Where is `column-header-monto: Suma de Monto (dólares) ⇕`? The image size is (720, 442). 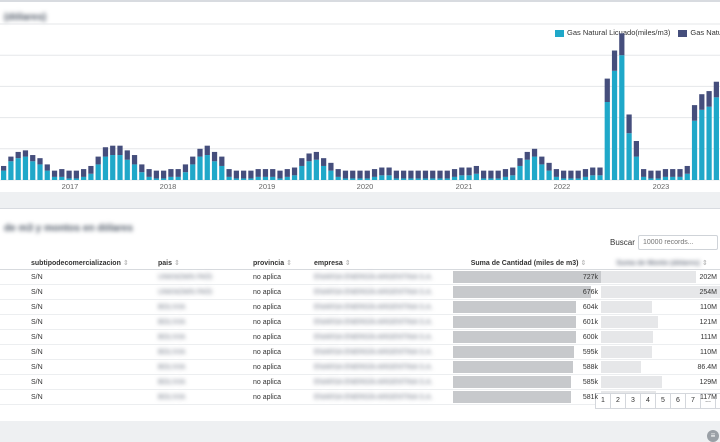 column-header-monto: Suma de Monto (dólares) ⇕ is located at coordinates (660, 263).